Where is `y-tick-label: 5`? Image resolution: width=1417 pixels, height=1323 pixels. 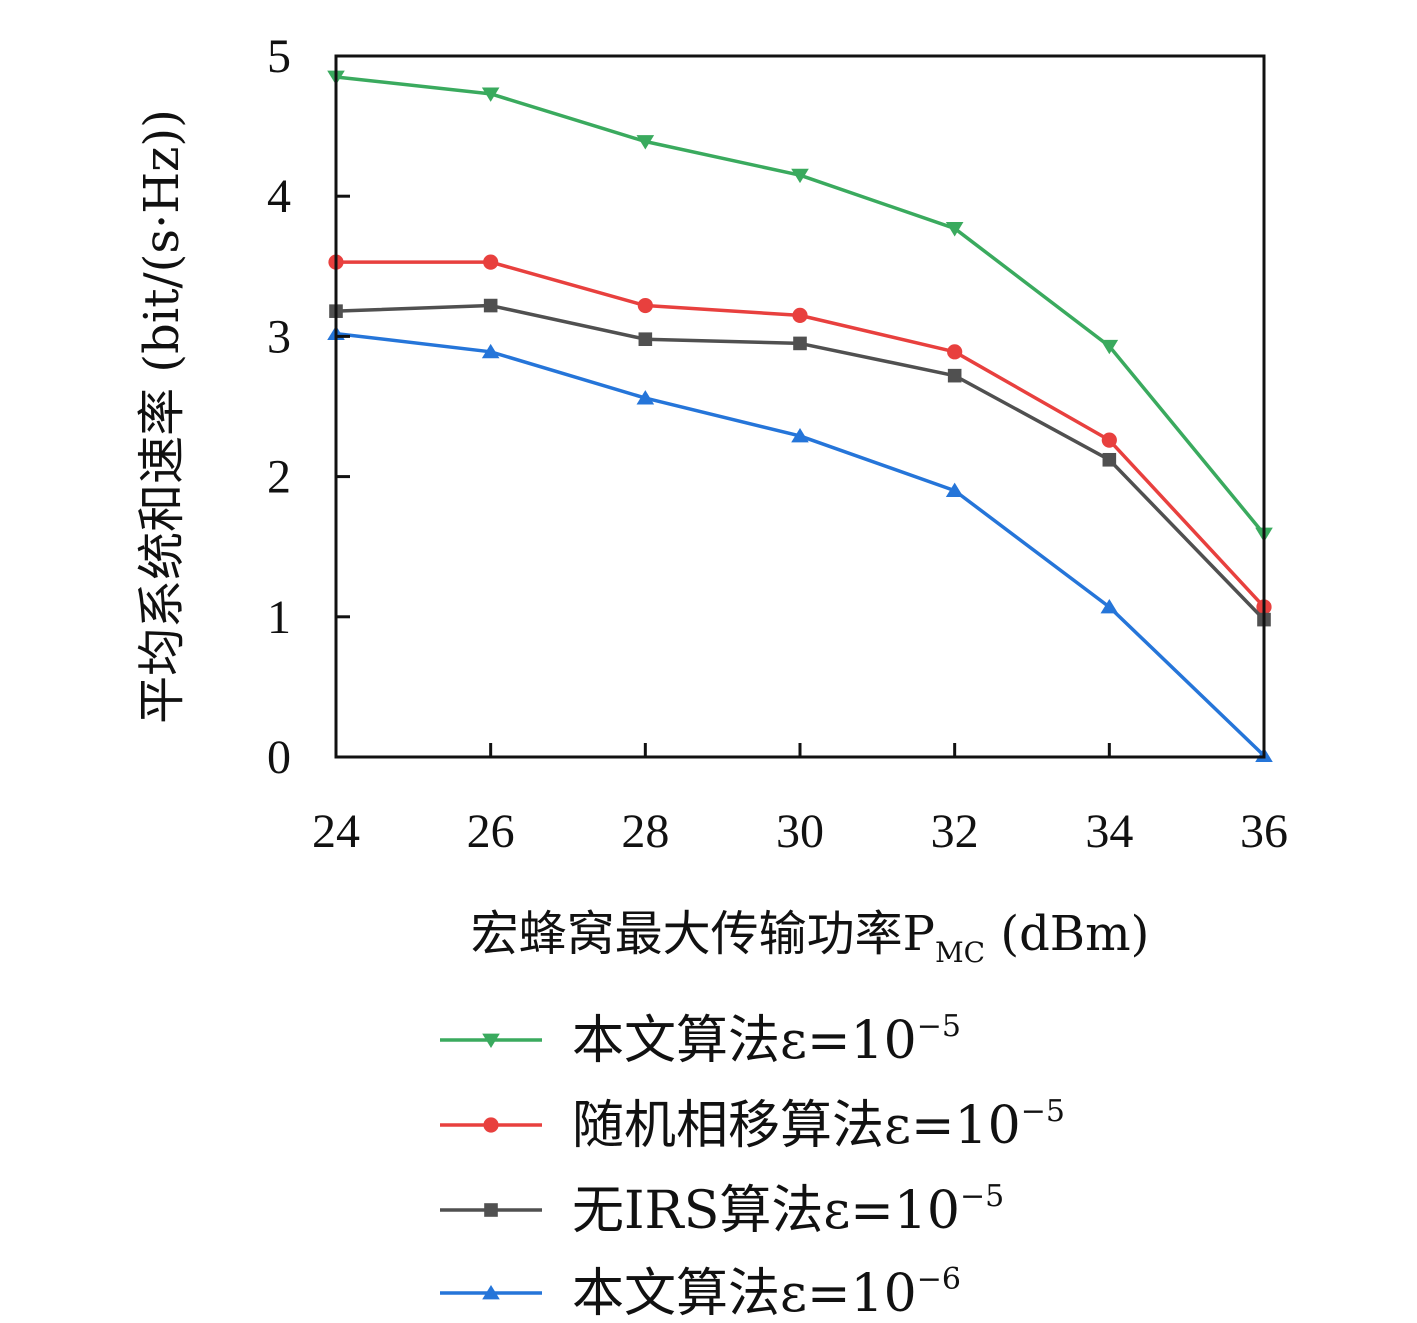
y-tick-label: 5 is located at coordinates (279, 56).